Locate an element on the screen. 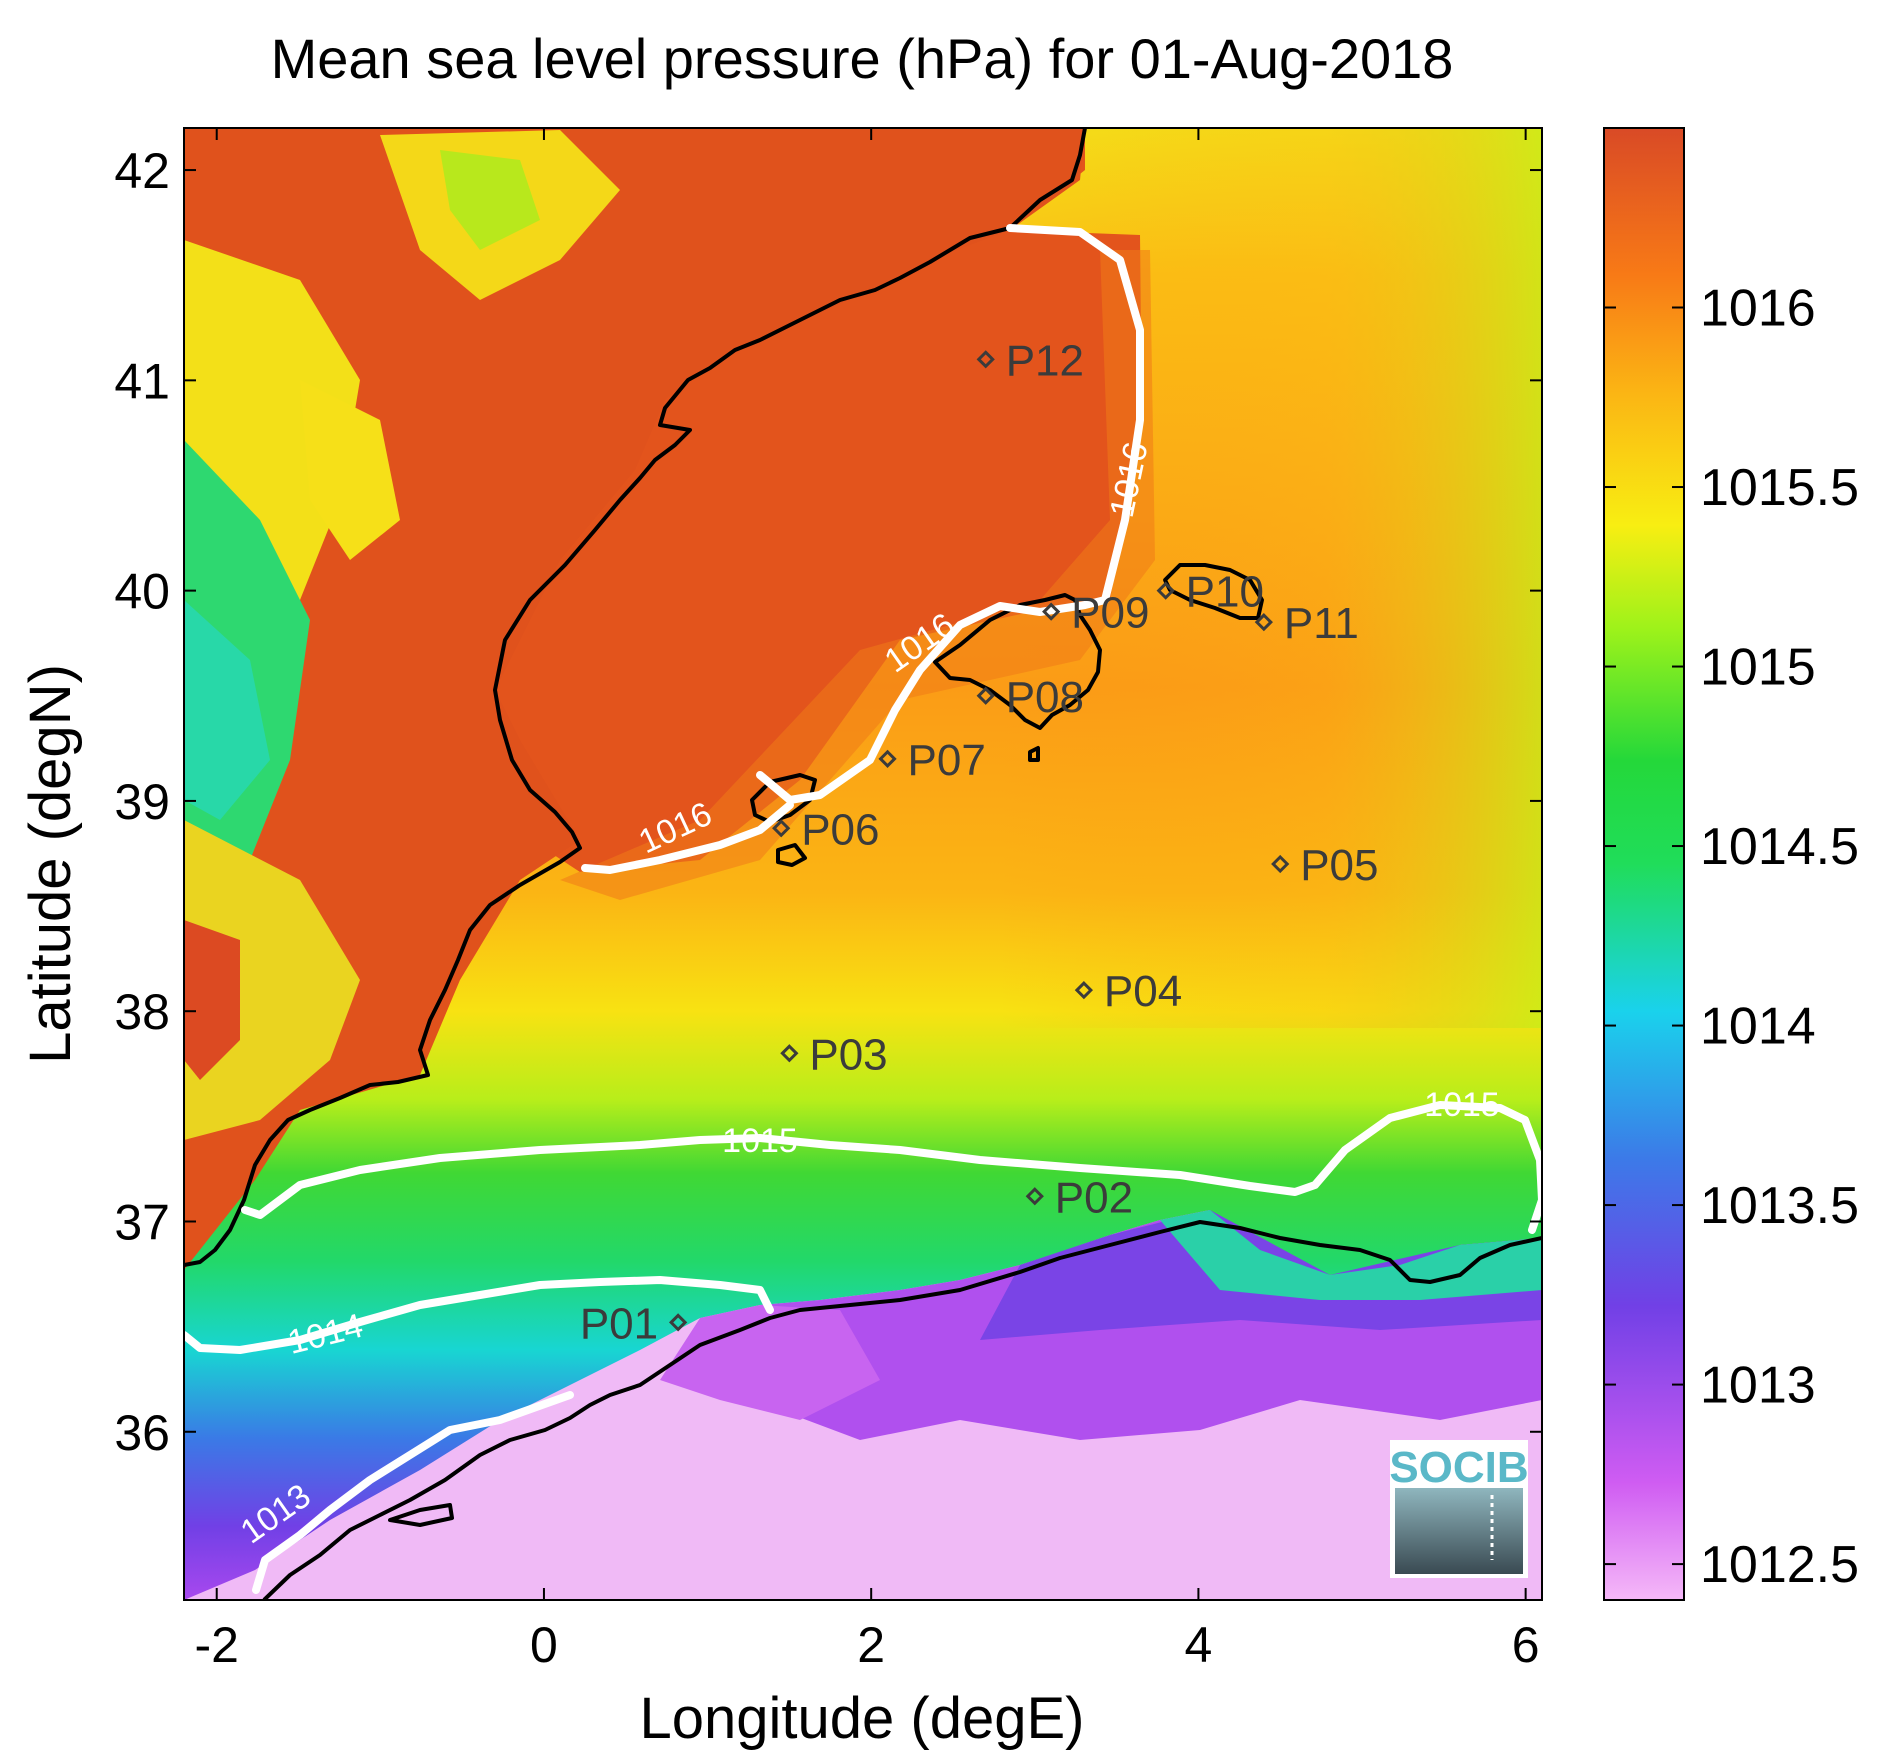  station-label: P11 is located at coordinates (1321, 623).